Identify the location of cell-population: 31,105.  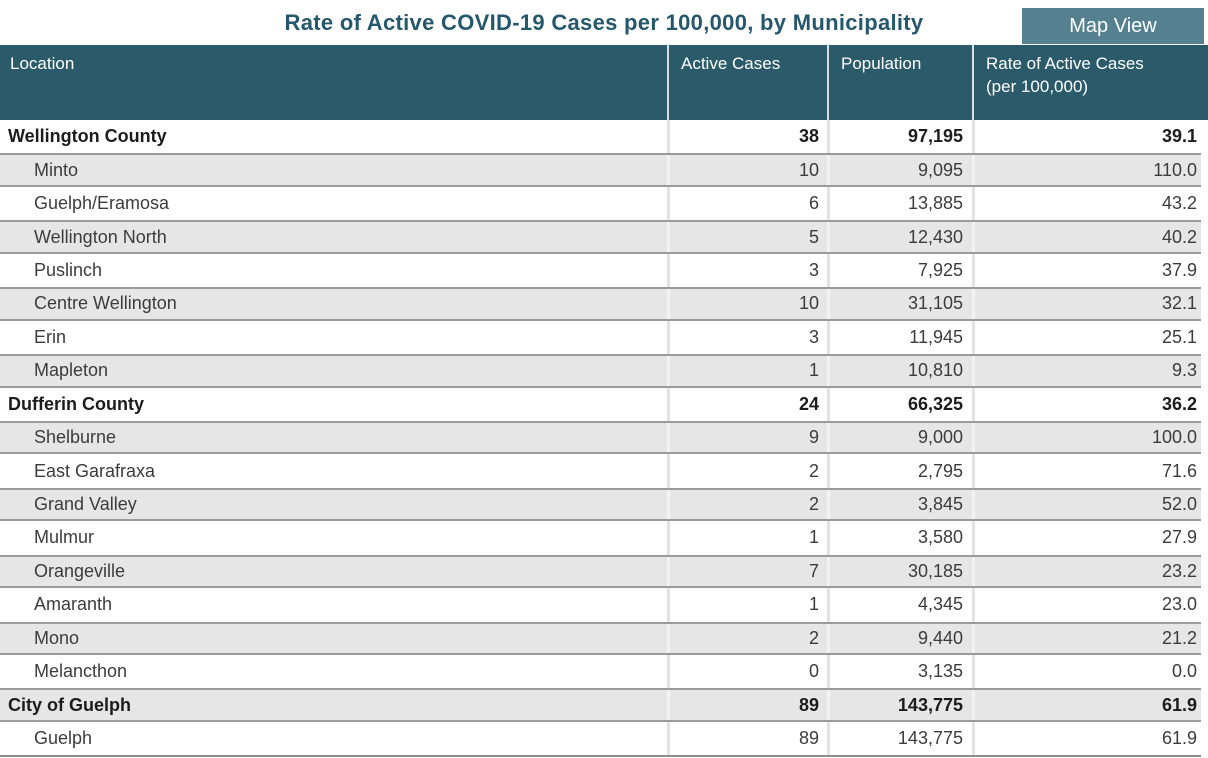
(899, 304).